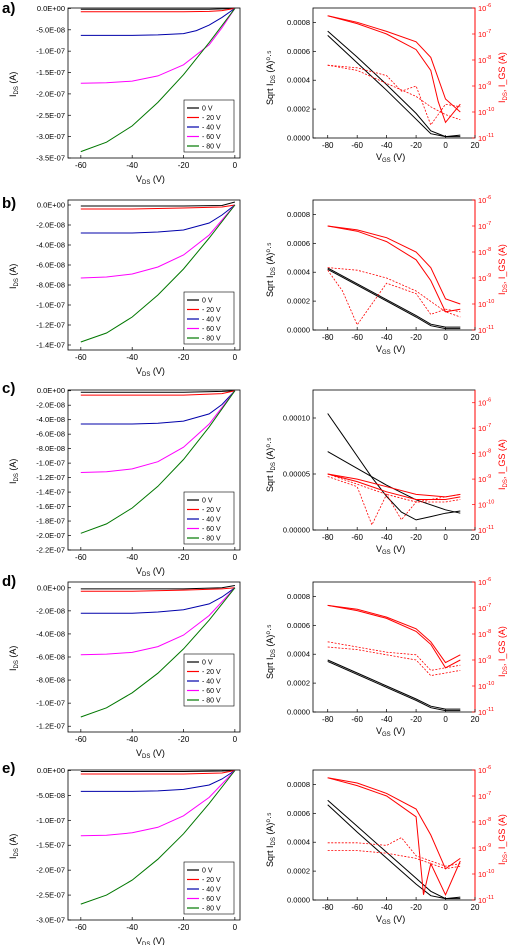 Image resolution: width=521 pixels, height=945 pixels. I want to click on y-tick-label: 0.0E+00, so click(51, 587).